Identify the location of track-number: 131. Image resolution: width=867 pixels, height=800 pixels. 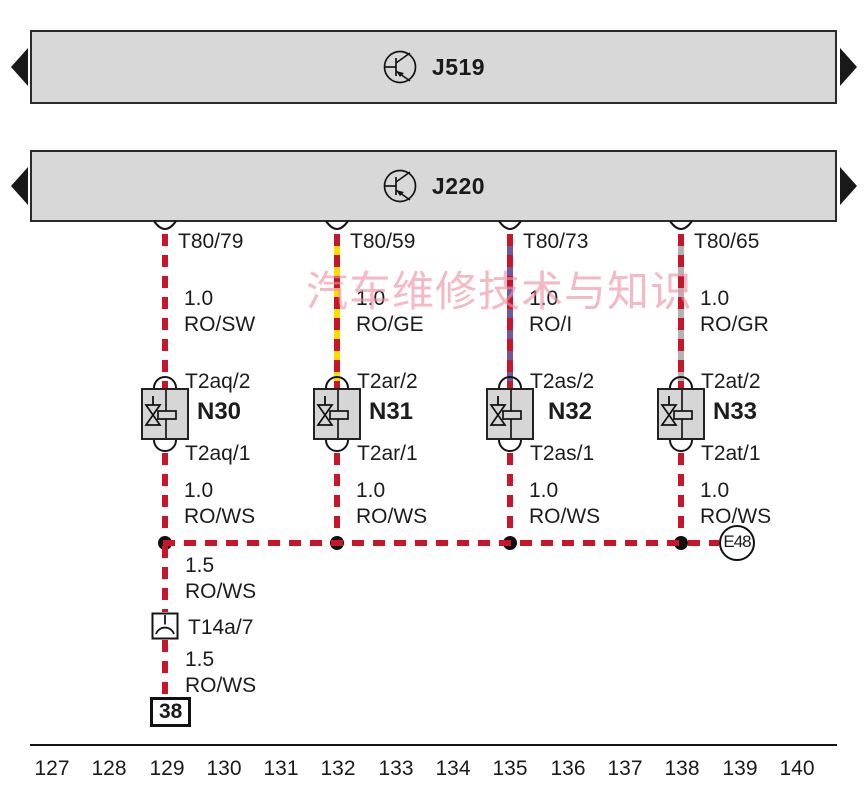
(281, 768).